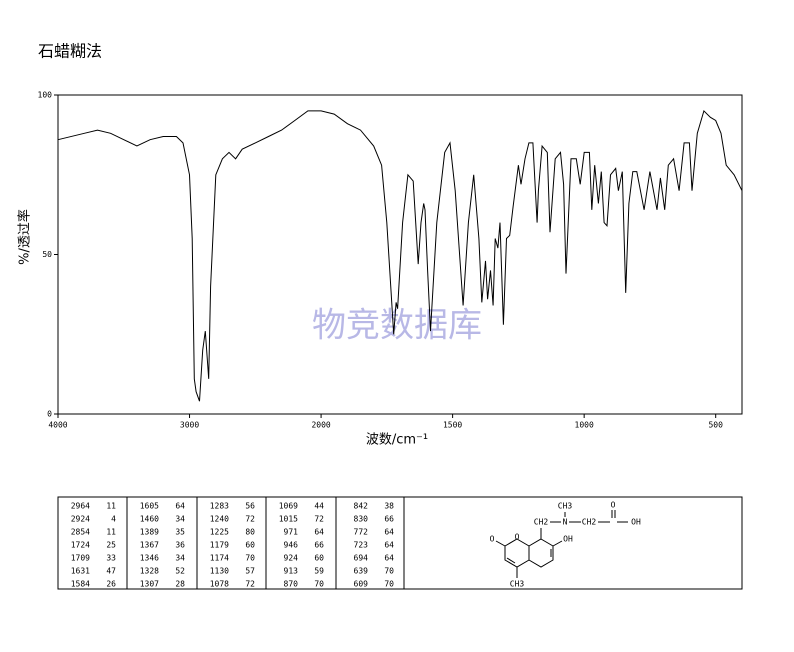 The height and width of the screenshot is (652, 794). What do you see at coordinates (250, 532) in the screenshot?
I see `peak-transmittance: 80` at bounding box center [250, 532].